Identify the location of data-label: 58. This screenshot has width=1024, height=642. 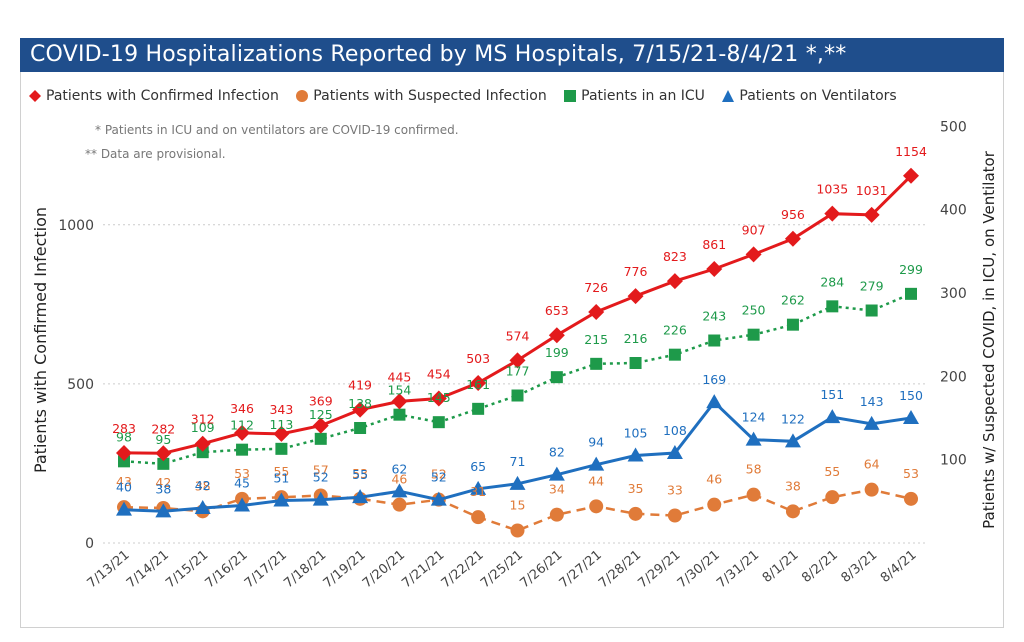
(754, 469).